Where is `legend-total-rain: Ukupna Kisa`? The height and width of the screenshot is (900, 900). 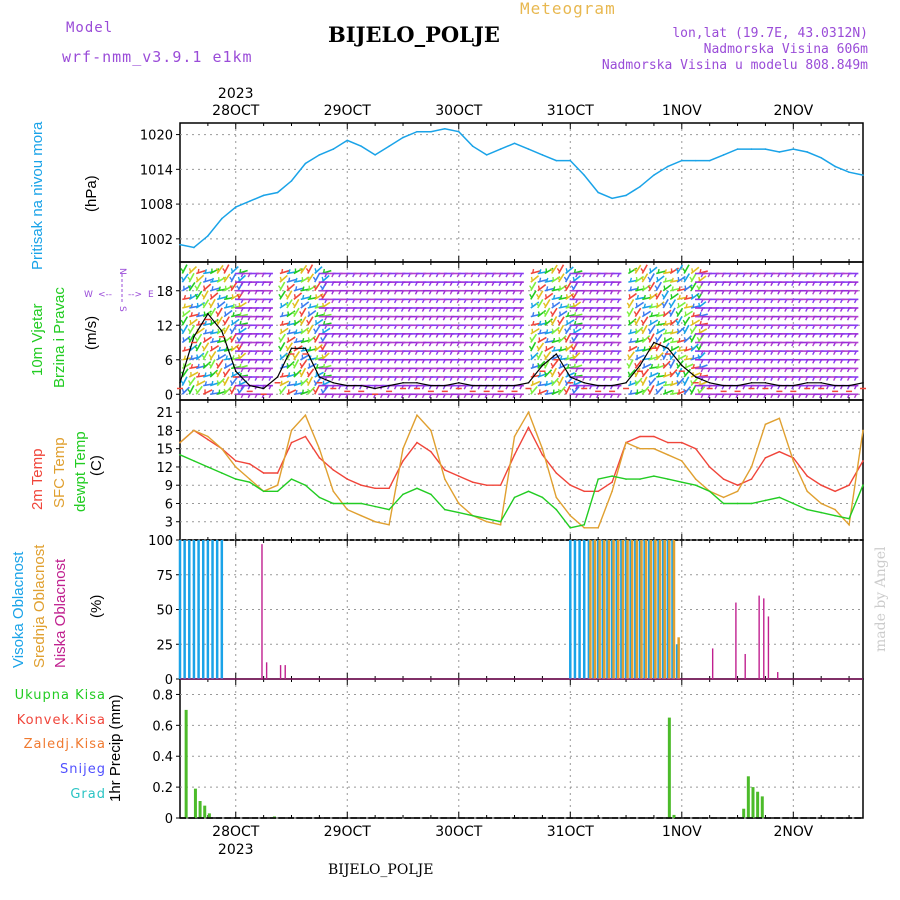
legend-total-rain: Ukupna Kisa is located at coordinates (60, 695).